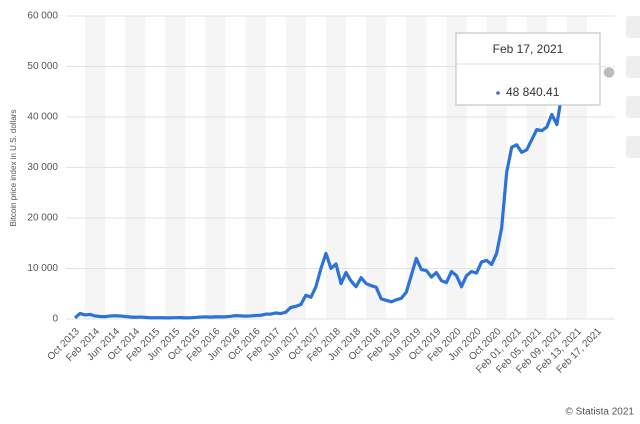  What do you see at coordinates (609, 72) in the screenshot?
I see `hover-marker` at bounding box center [609, 72].